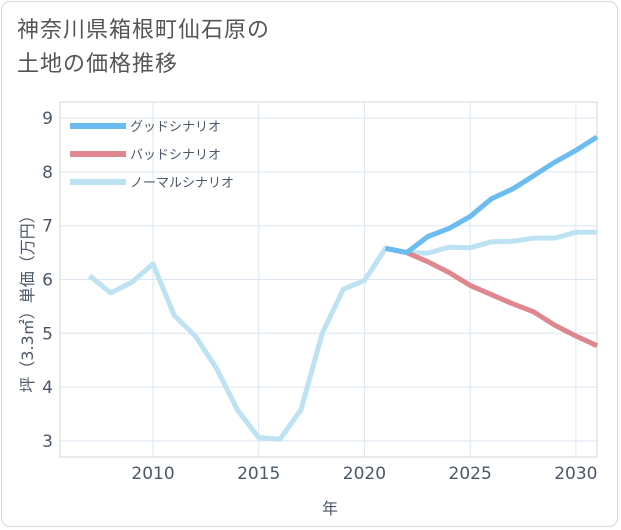  I want to click on y-tick-label: 9, so click(47, 119).